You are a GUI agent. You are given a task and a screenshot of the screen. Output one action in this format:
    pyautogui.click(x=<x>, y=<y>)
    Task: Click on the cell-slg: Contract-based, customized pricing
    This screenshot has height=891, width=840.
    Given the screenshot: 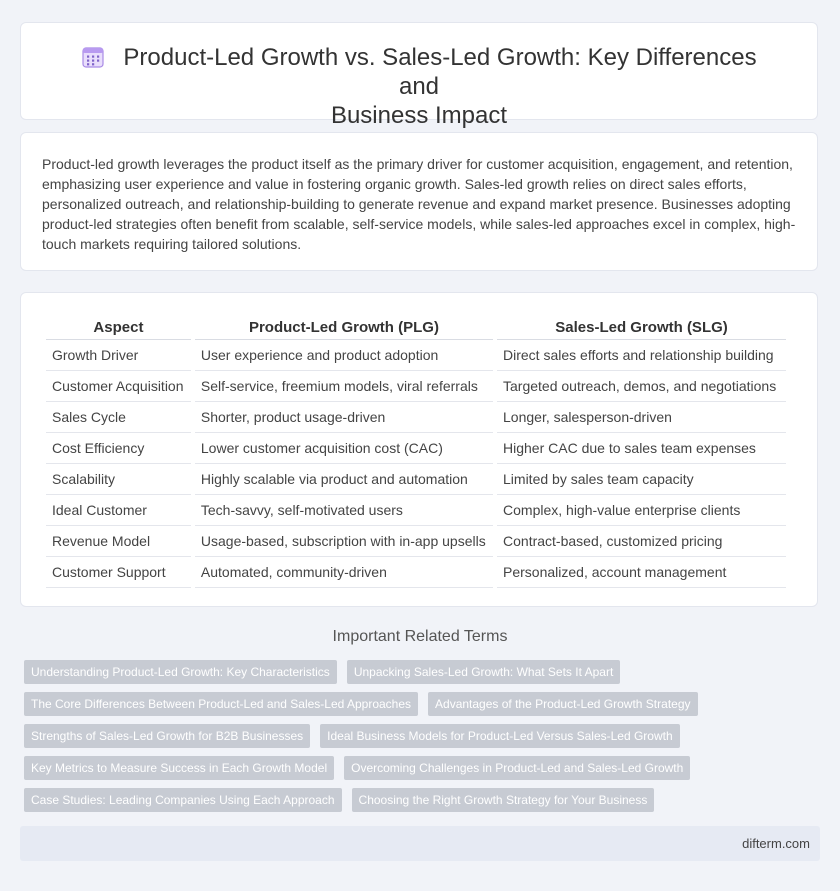 What is the action you would take?
    pyautogui.click(x=641, y=541)
    